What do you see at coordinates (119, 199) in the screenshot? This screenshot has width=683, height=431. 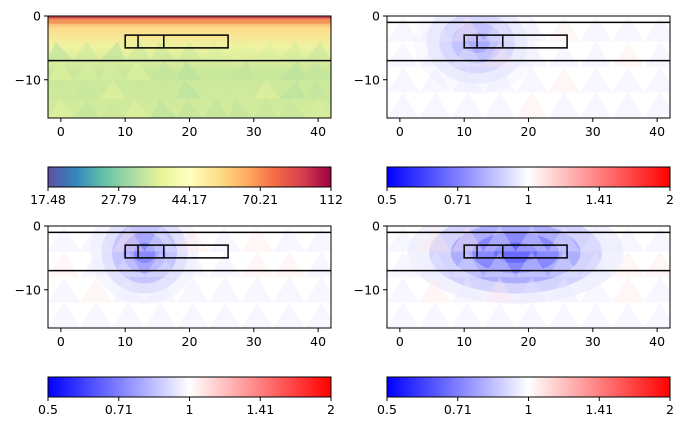 I see `colorbar-tick-label: 27.79` at bounding box center [119, 199].